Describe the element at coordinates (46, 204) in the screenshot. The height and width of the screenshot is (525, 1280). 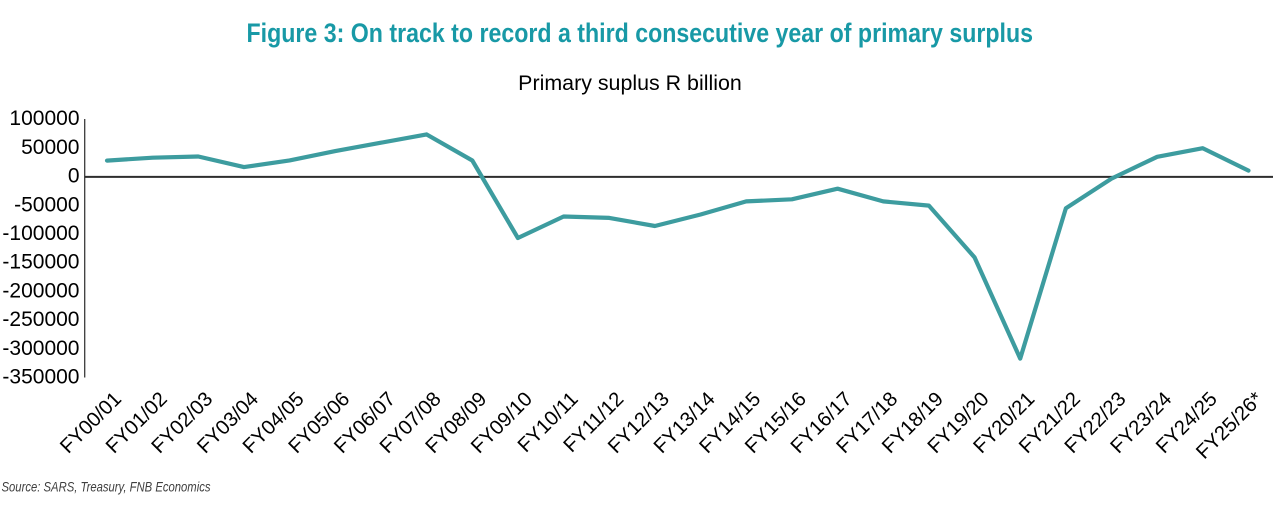
I see `svg-text: -50000` at that location.